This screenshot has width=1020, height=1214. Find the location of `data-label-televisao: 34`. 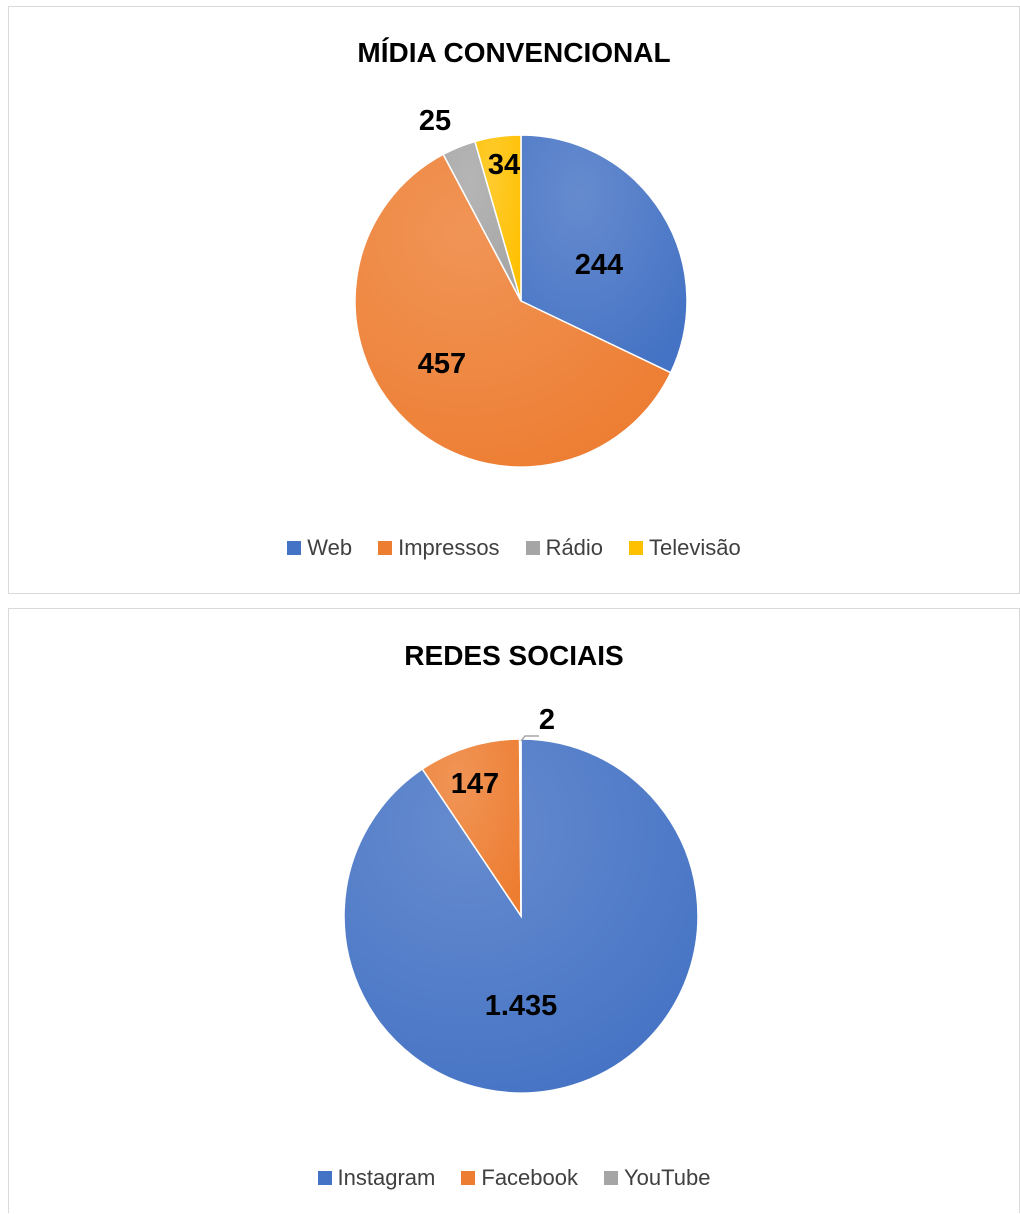

data-label-televisao: 34 is located at coordinates (504, 165).